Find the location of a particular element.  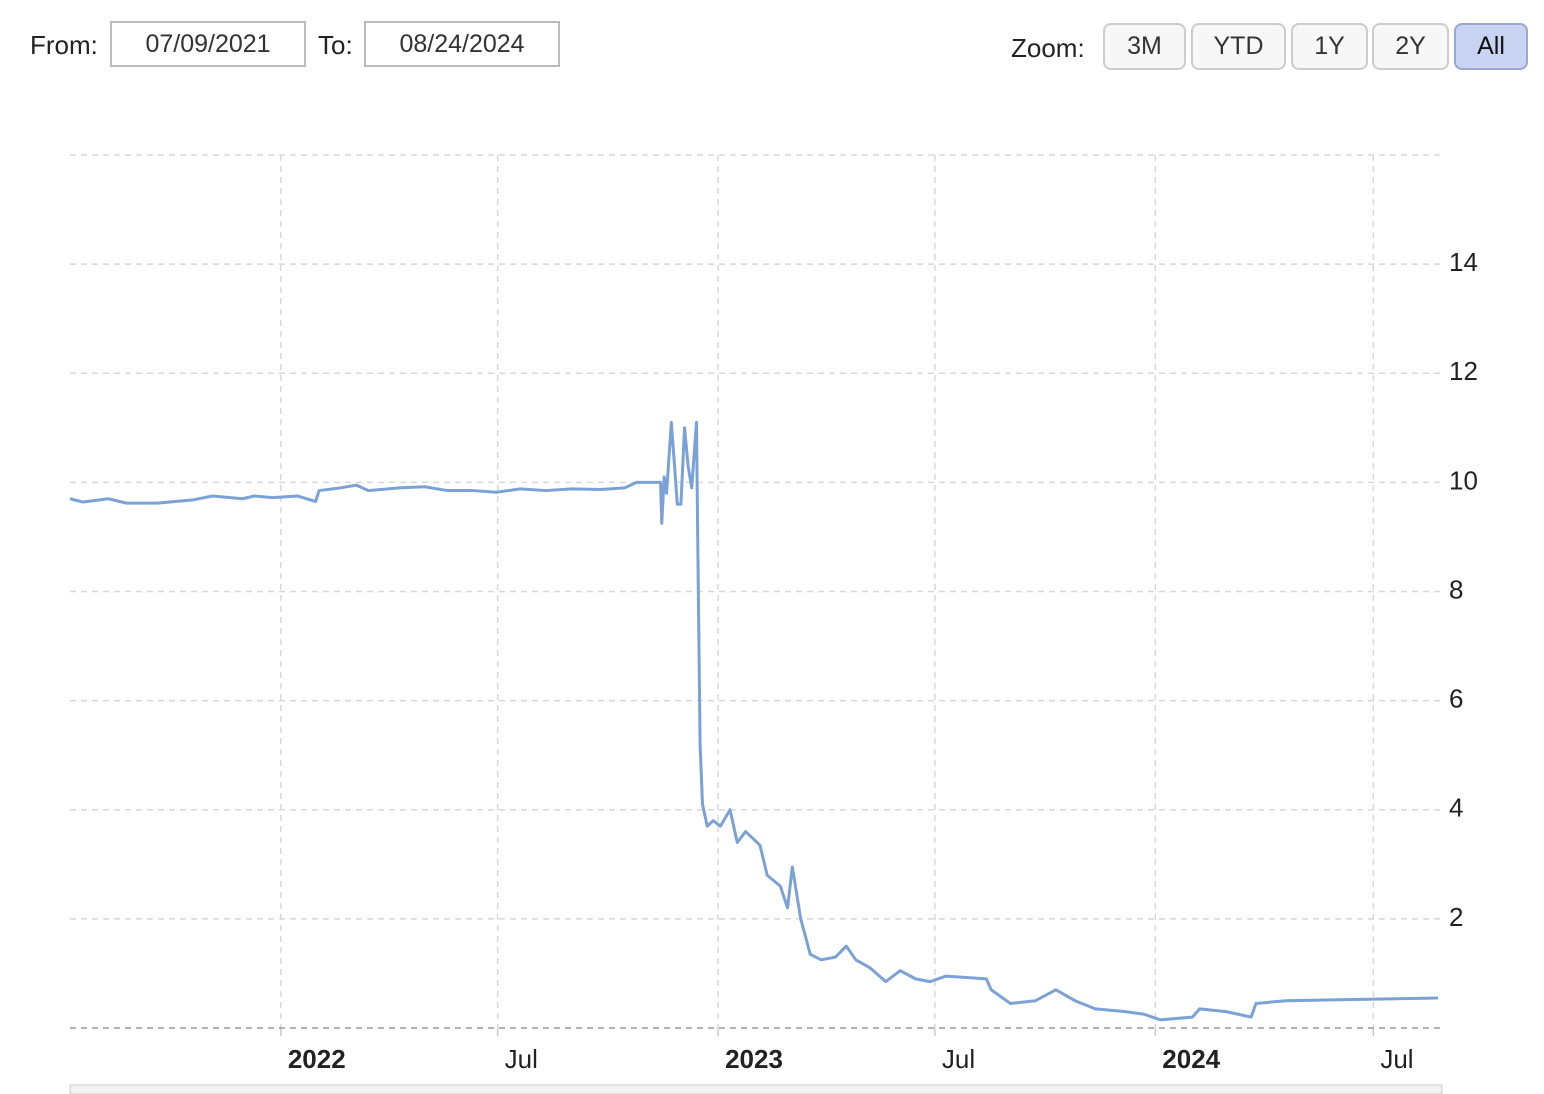

x-tick-label: 2022 is located at coordinates (317, 1059).